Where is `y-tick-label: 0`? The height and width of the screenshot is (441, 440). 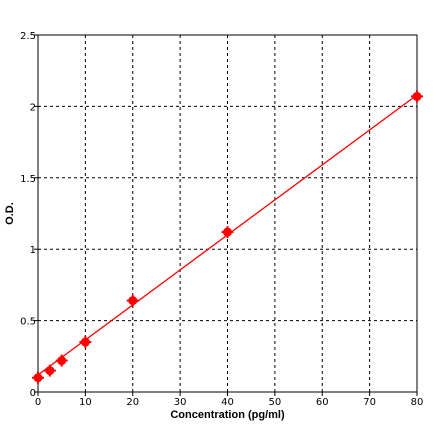 y-tick-label: 0 is located at coordinates (33, 393).